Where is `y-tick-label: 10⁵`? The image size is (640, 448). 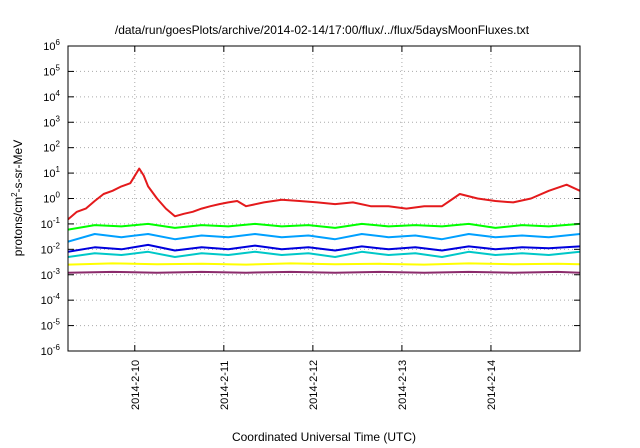
y-tick-label: 10⁵ is located at coordinates (51, 70).